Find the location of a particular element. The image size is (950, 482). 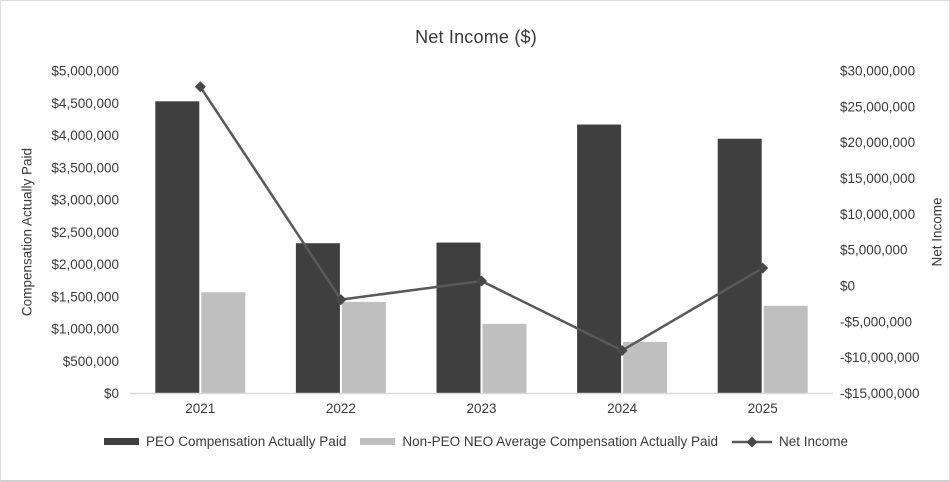

right-axis-tick-label: $25,000,000 is located at coordinates (877, 106).